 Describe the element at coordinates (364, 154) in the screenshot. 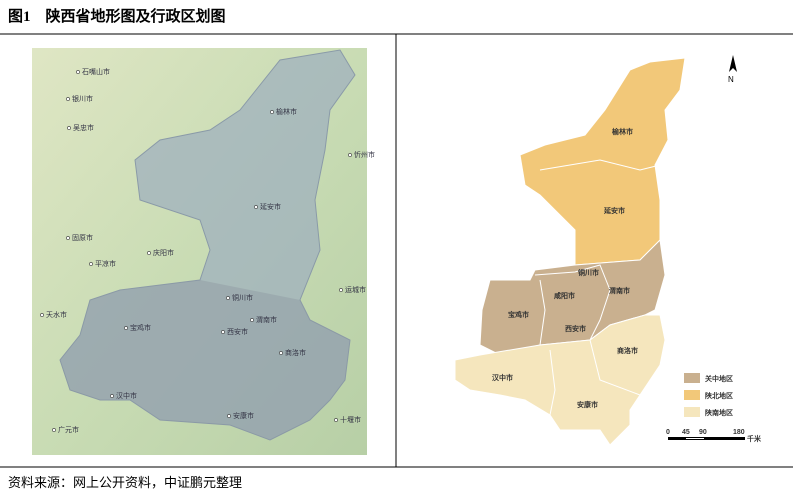

I see `city-label: 忻州市` at that location.